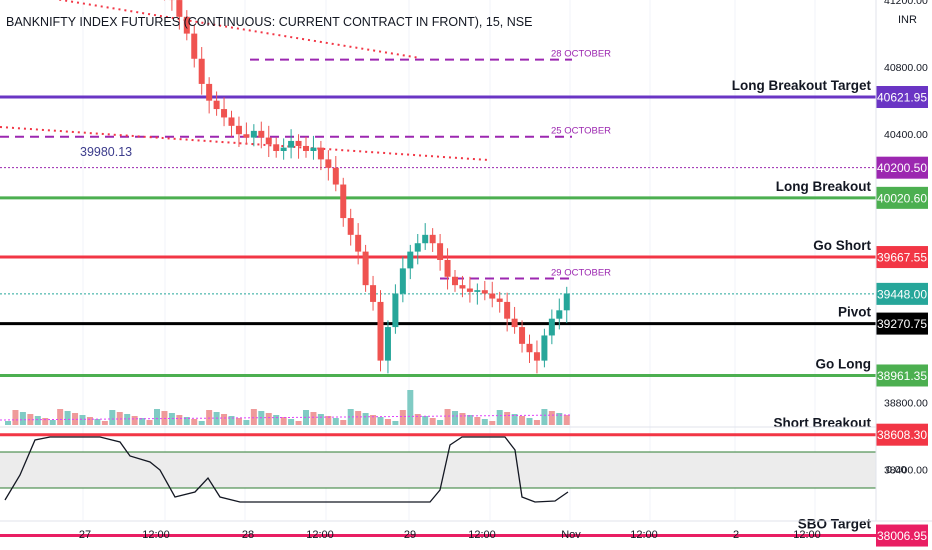  What do you see at coordinates (843, 363) in the screenshot?
I see `level-label: Go Long` at bounding box center [843, 363].